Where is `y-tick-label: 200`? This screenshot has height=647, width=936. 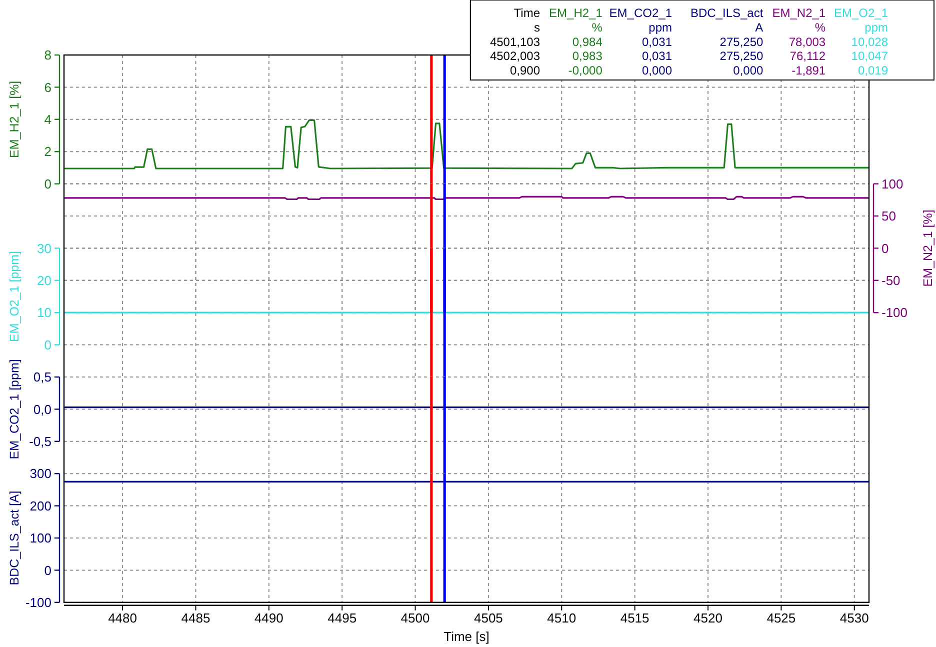 y-tick-label: 200 is located at coordinates (41, 506).